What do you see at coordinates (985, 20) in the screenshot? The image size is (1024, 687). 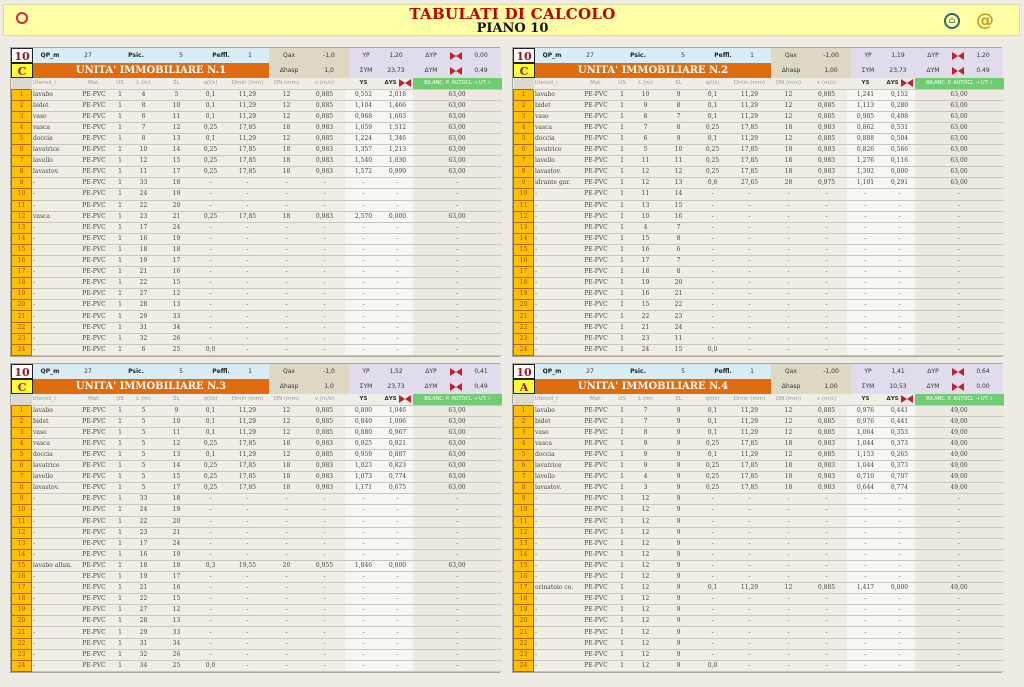 I see `email-icon: @` at bounding box center [985, 20].